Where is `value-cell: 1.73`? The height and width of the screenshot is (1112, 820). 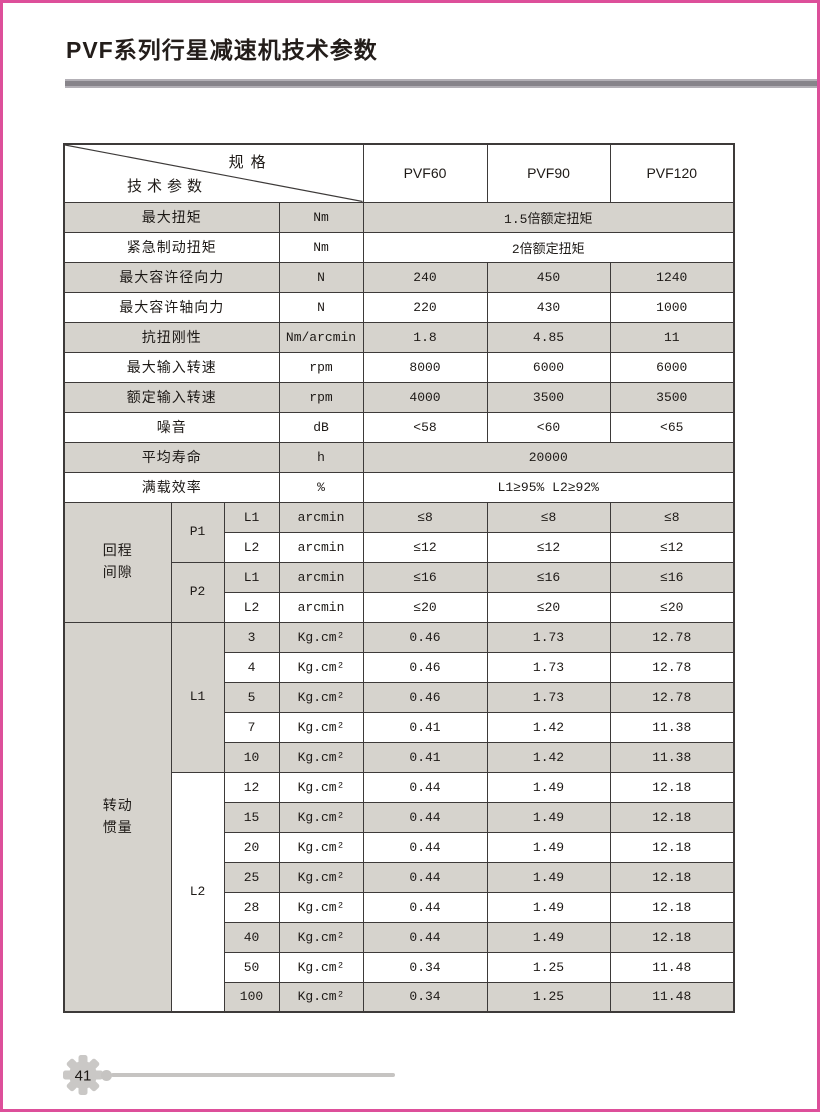
value-cell: 1.73 is located at coordinates (548, 637).